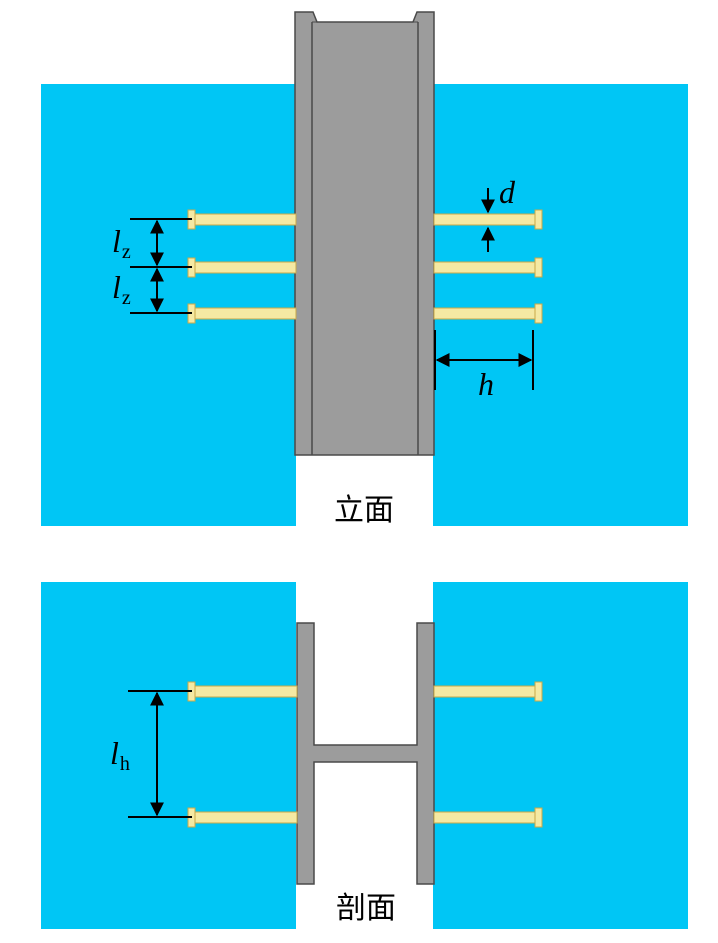 The width and height of the screenshot is (718, 943). Describe the element at coordinates (366, 908) in the screenshot. I see `caption-section: 剖面` at that location.